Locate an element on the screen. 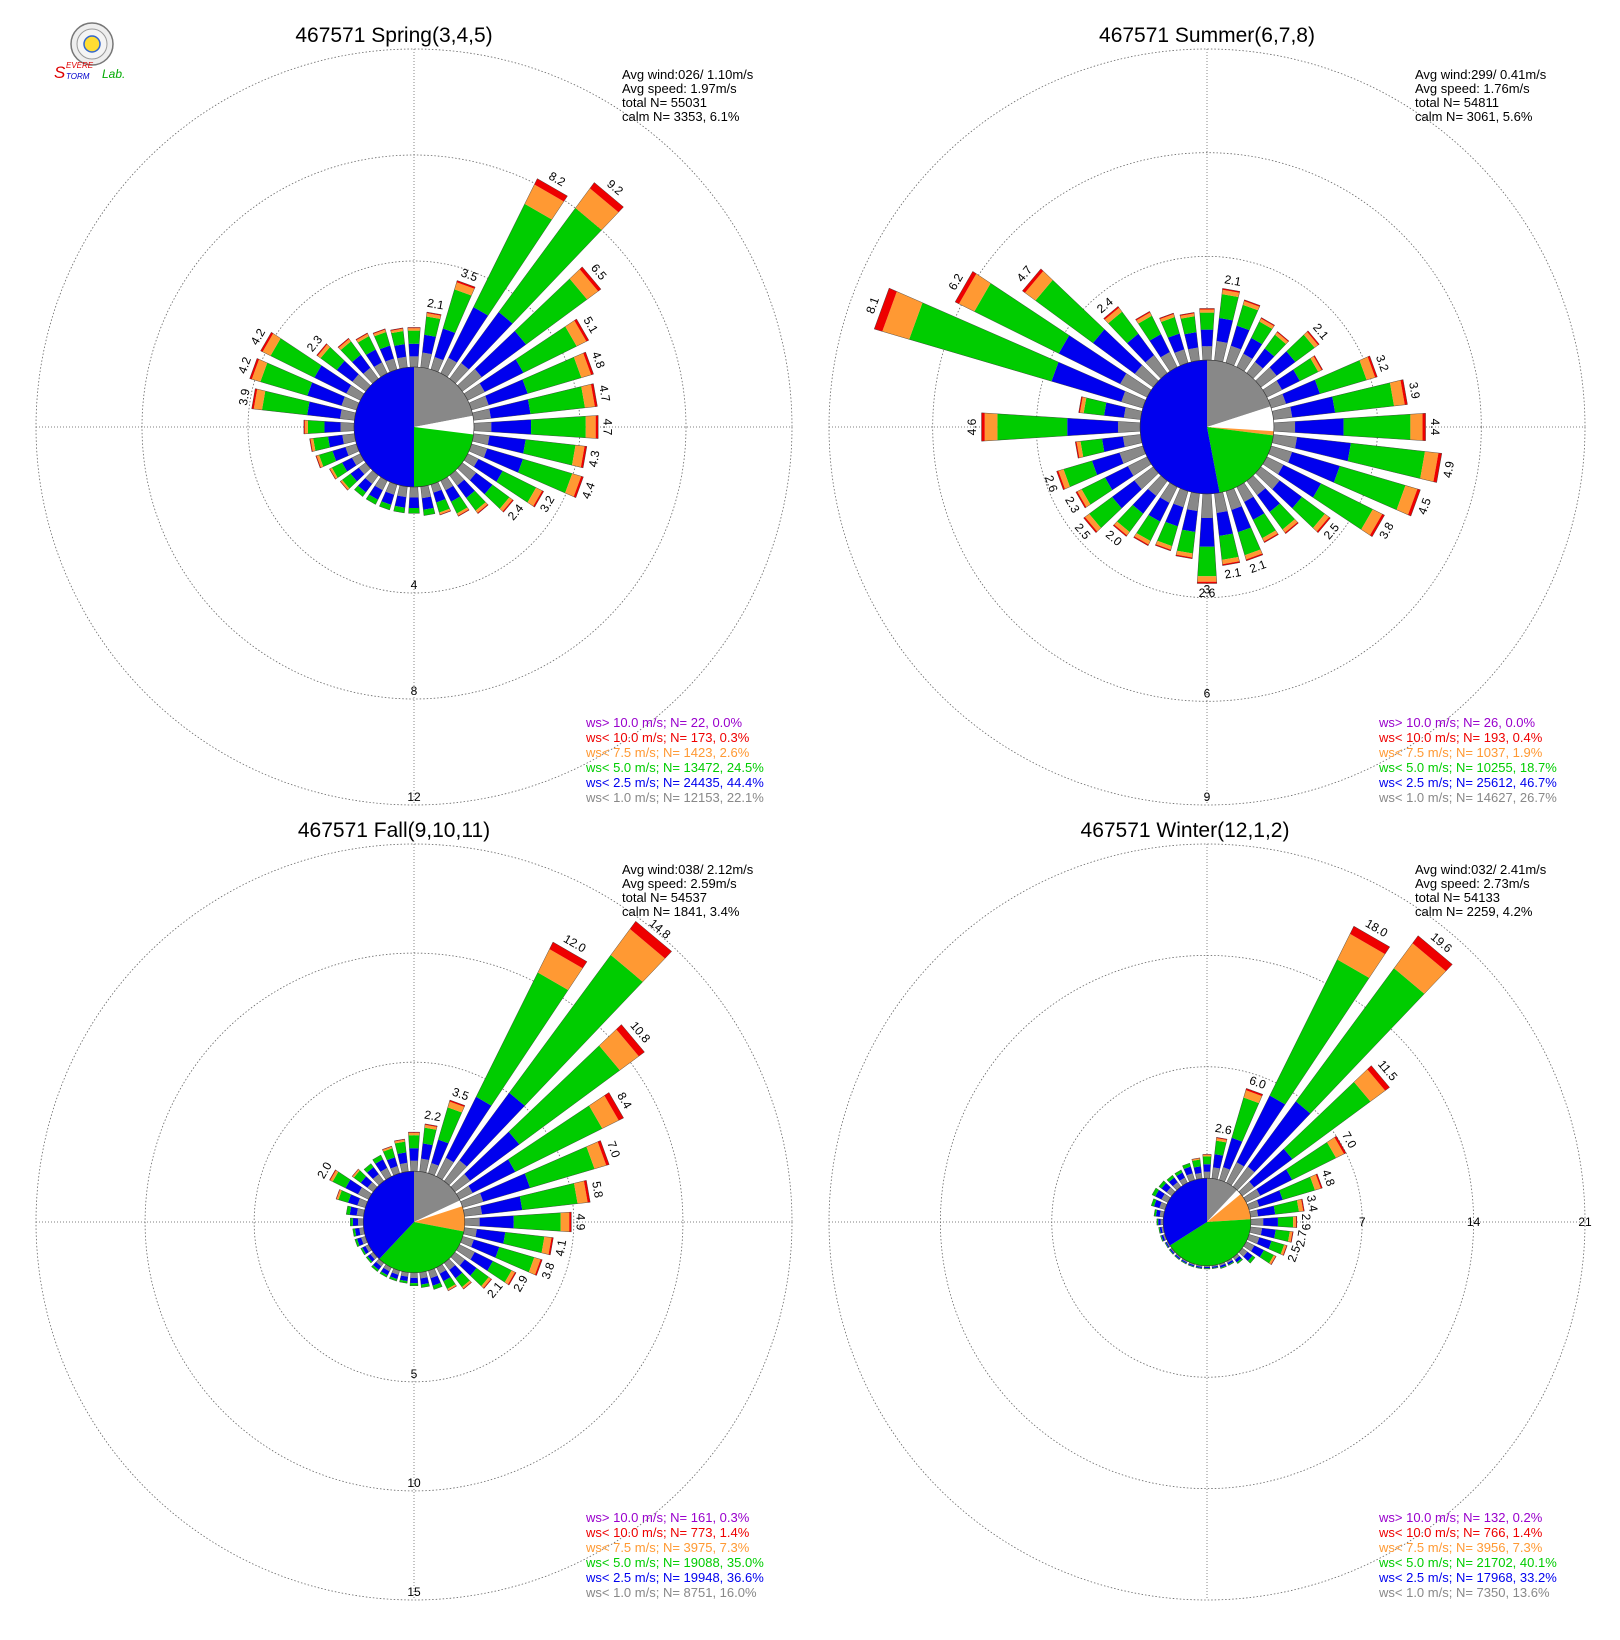 The width and height of the screenshot is (1620, 1640). legend-entry: ws< 7.5 m/s; N= 1423, 2.6% is located at coordinates (667, 752).